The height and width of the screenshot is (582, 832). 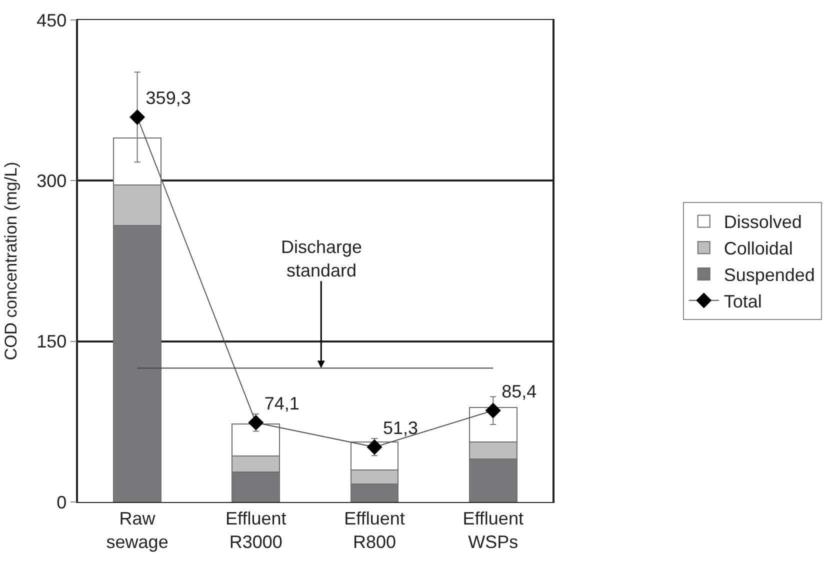 I want to click on legend-label: Dissolved, so click(x=763, y=222).